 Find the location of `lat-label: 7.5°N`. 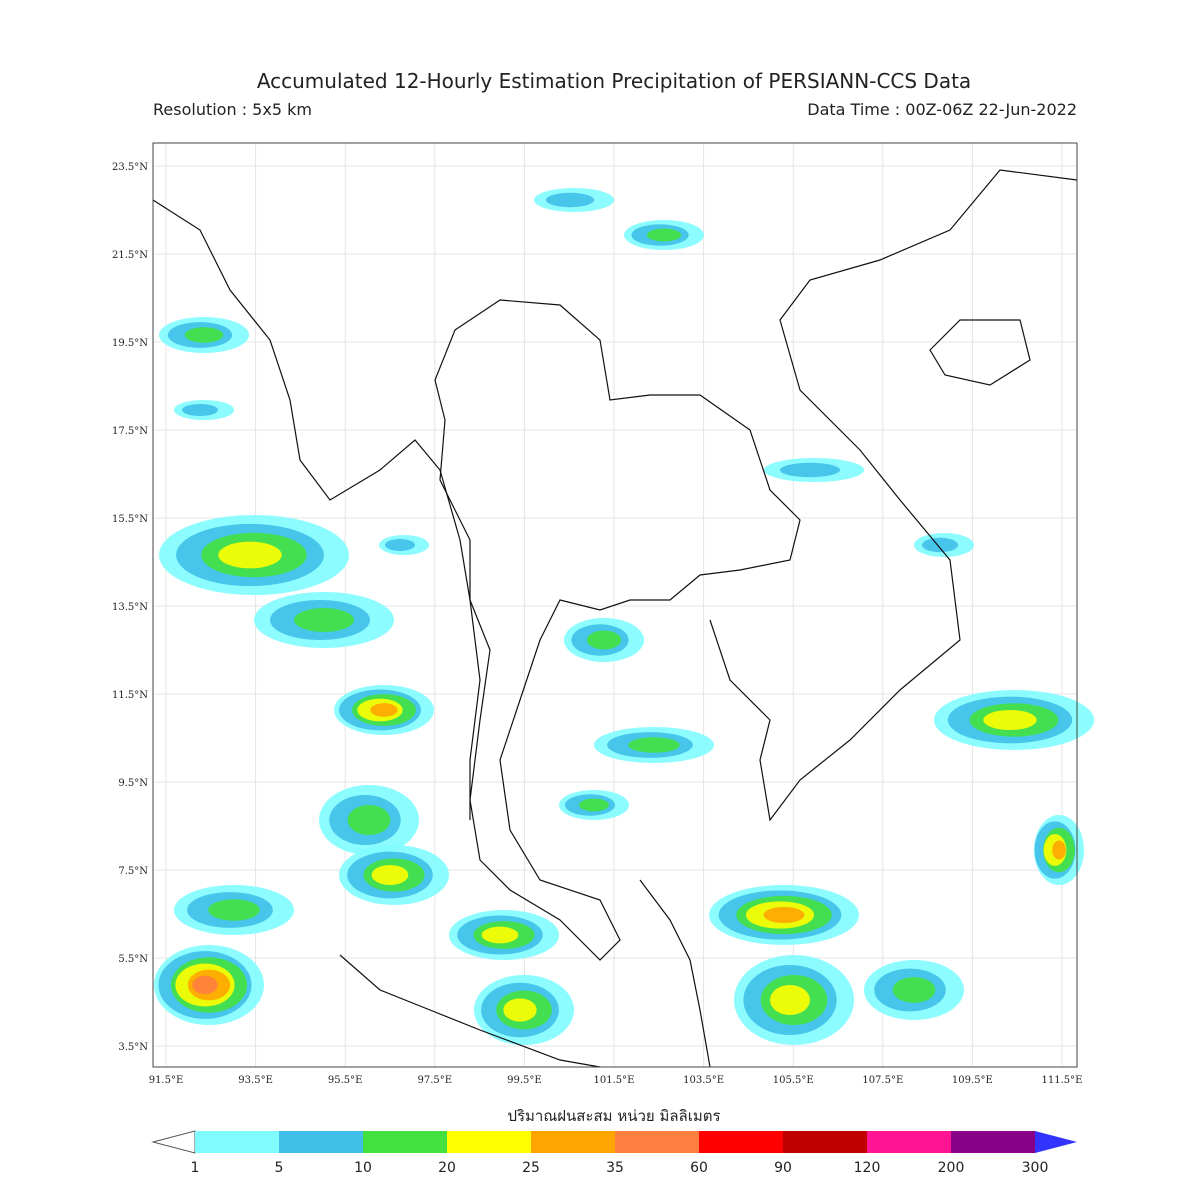

lat-label: 7.5°N is located at coordinates (133, 871).